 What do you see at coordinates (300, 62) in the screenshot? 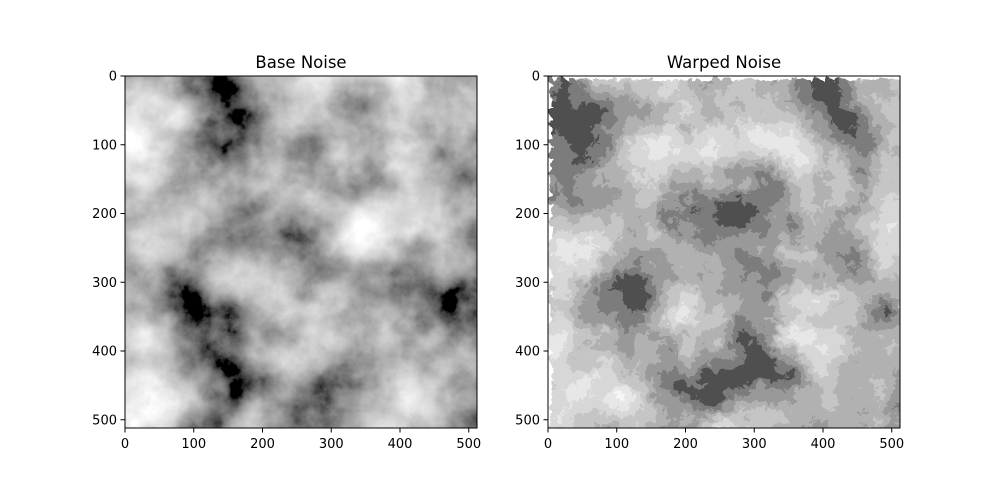
I see `panel-title: Base Noise` at bounding box center [300, 62].